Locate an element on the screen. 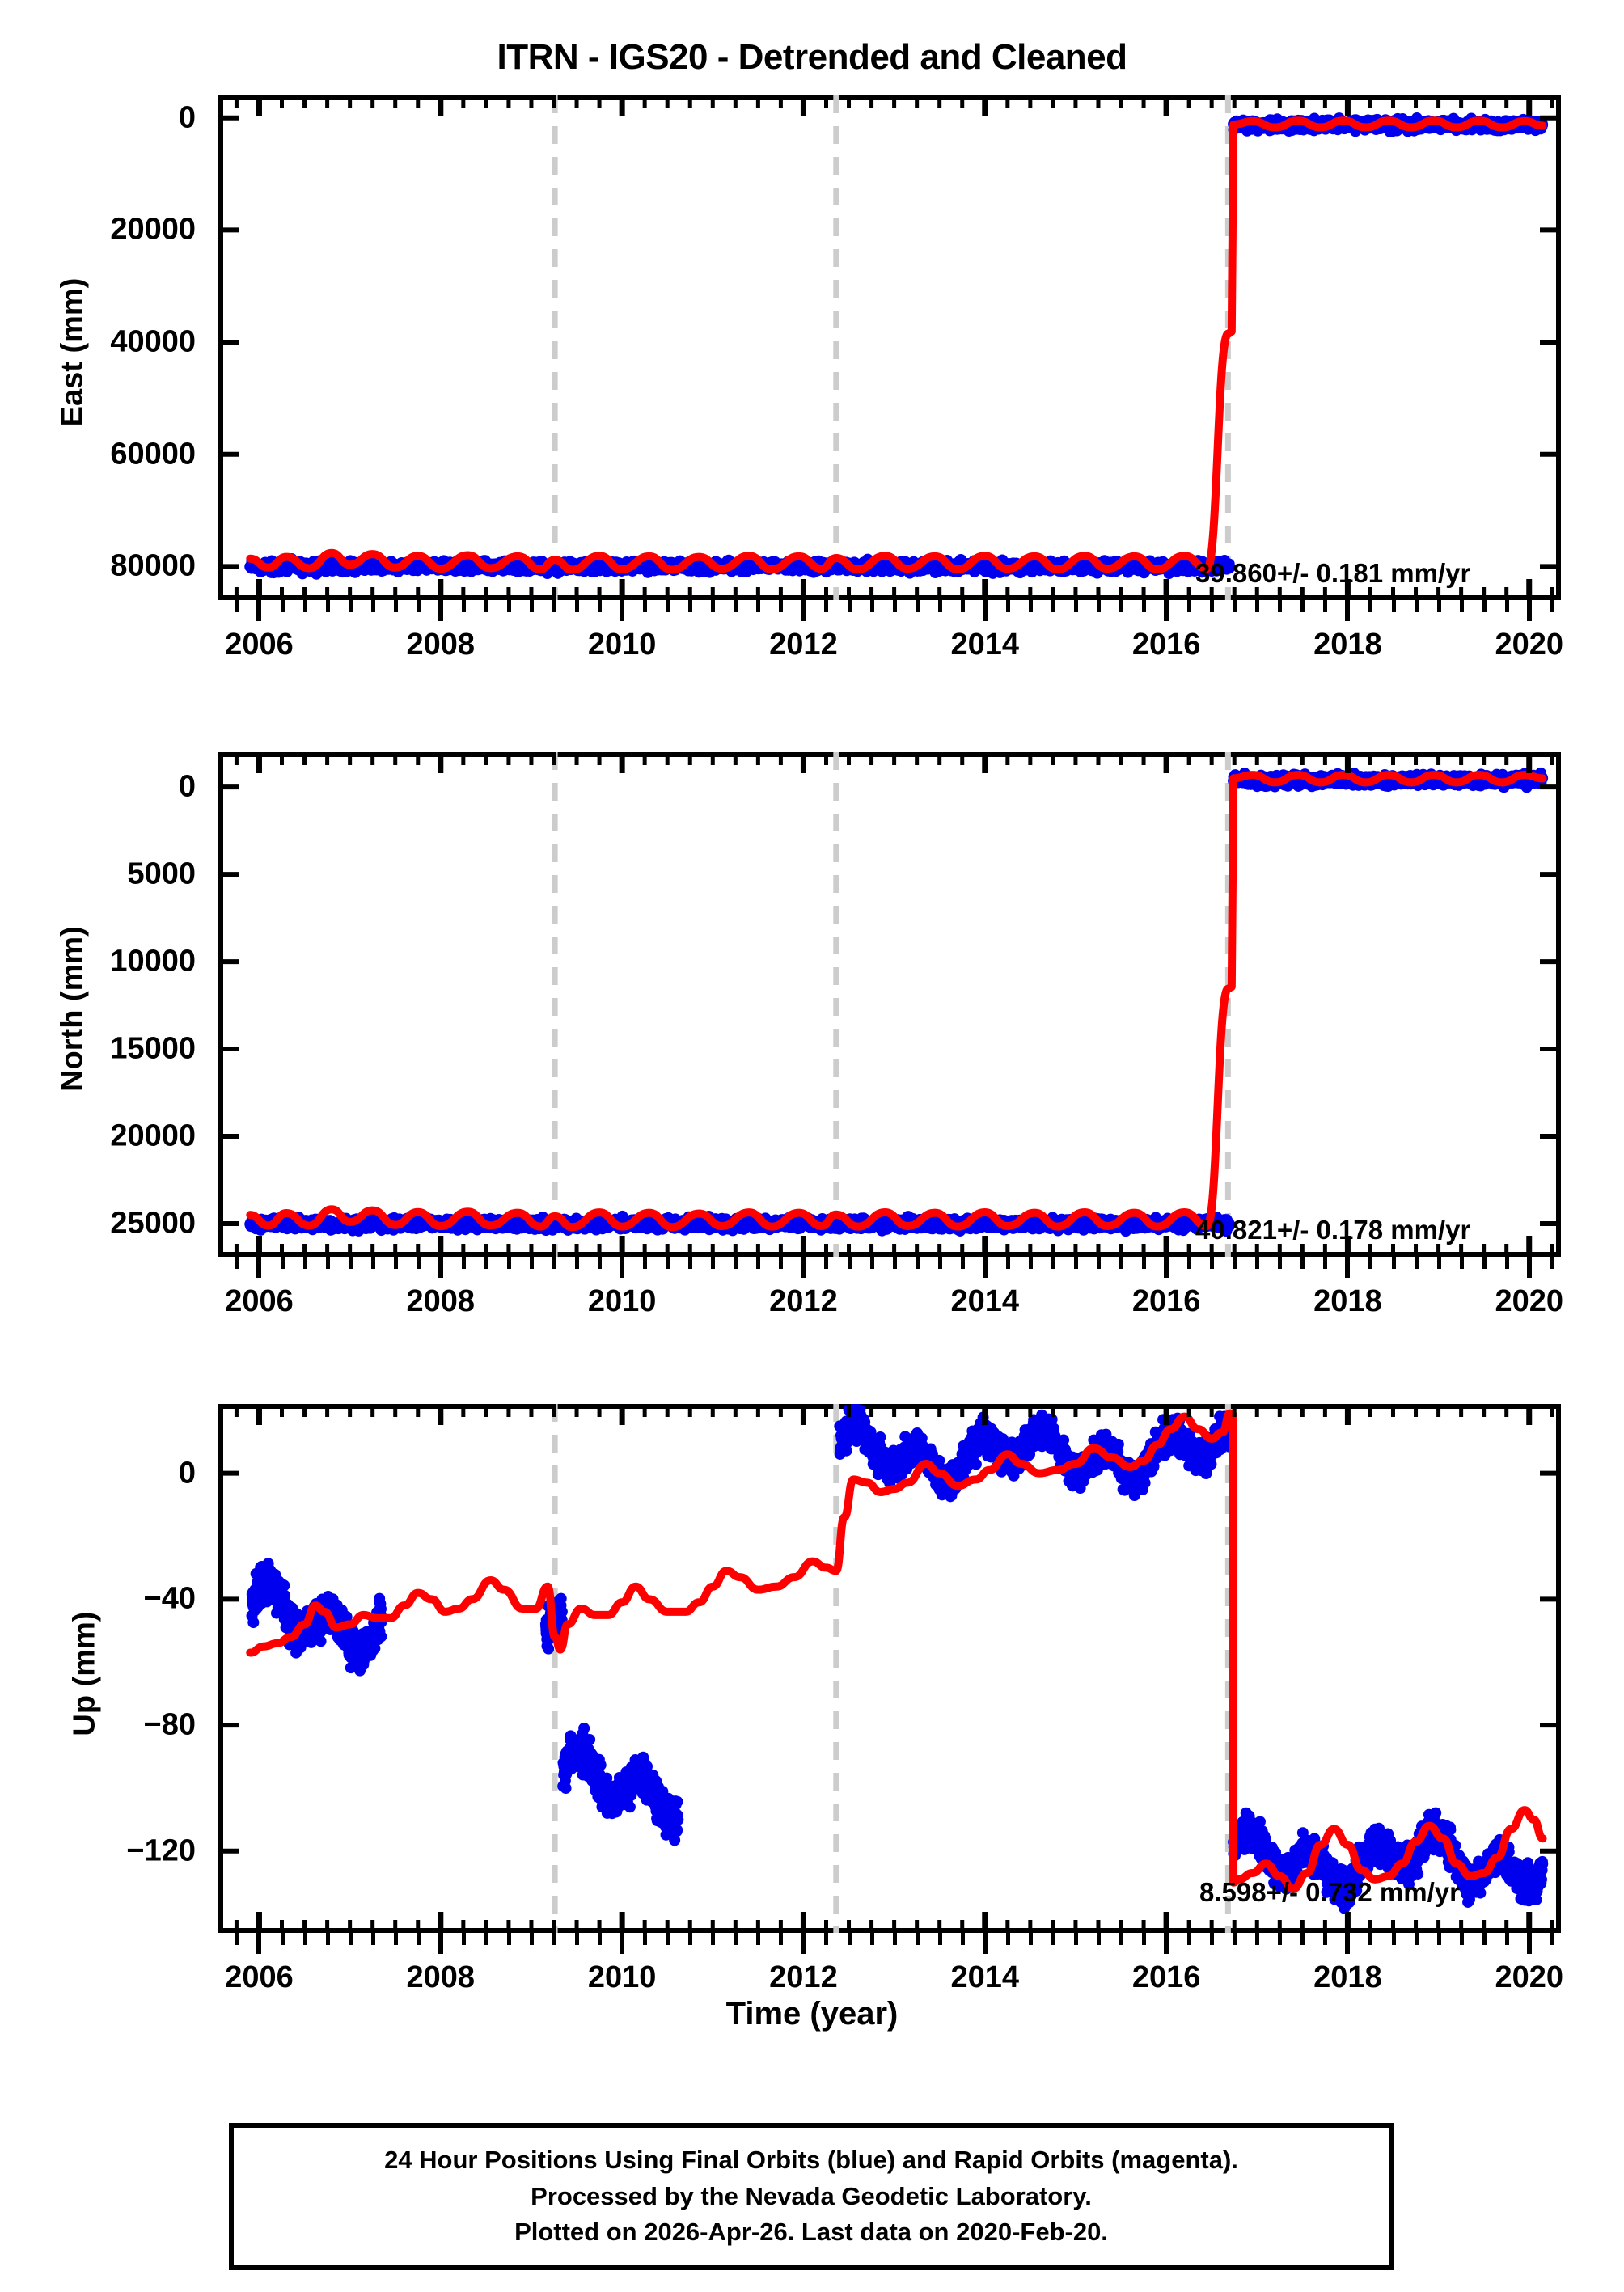 The image size is (1624, 2292). x-tick-label: 2008 is located at coordinates (441, 645).